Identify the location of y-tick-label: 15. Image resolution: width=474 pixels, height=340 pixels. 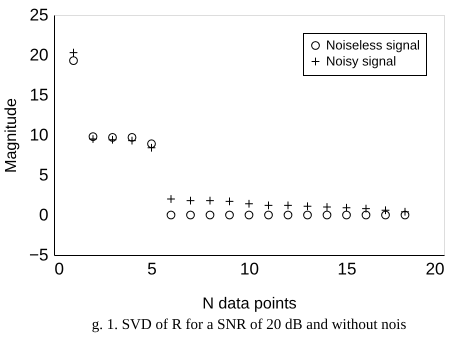
(39, 95).